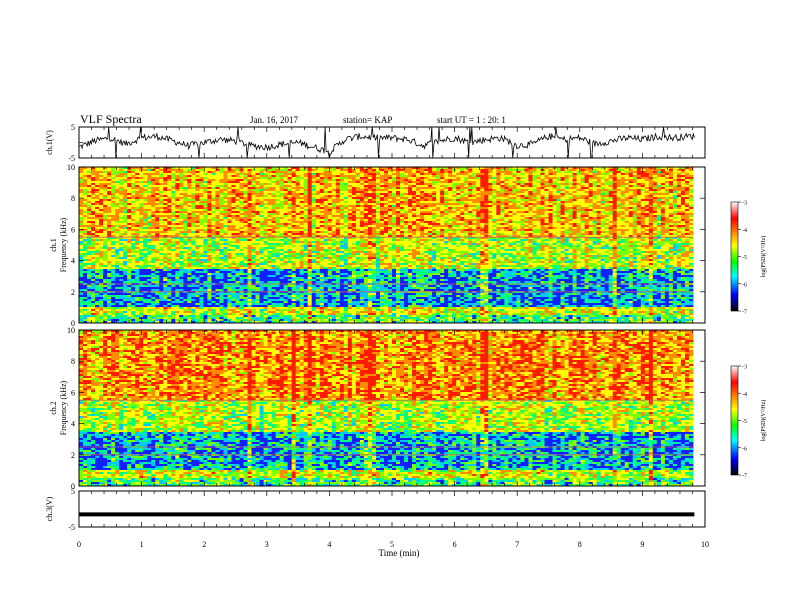  I want to click on colorbar-2-tick-label: -5, so click(744, 422).